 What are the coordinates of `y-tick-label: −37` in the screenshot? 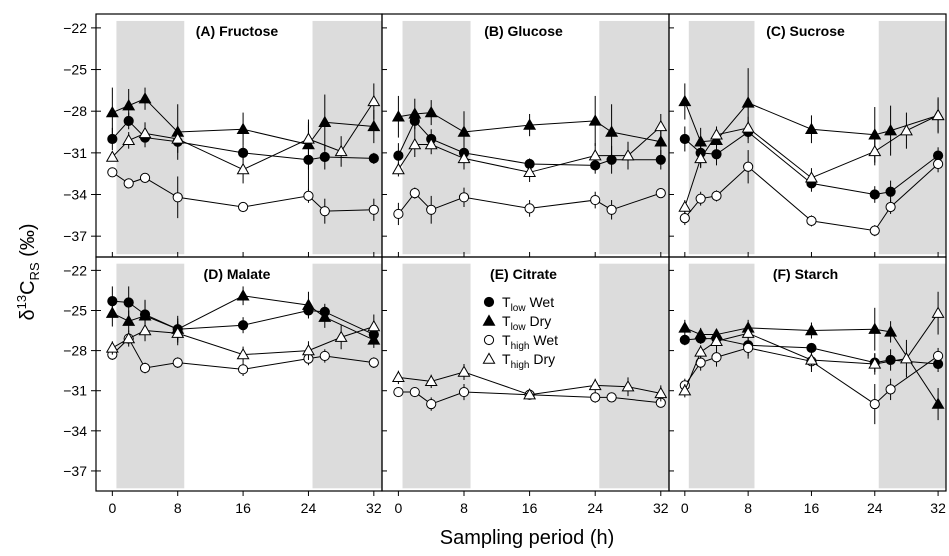 It's located at (75, 471).